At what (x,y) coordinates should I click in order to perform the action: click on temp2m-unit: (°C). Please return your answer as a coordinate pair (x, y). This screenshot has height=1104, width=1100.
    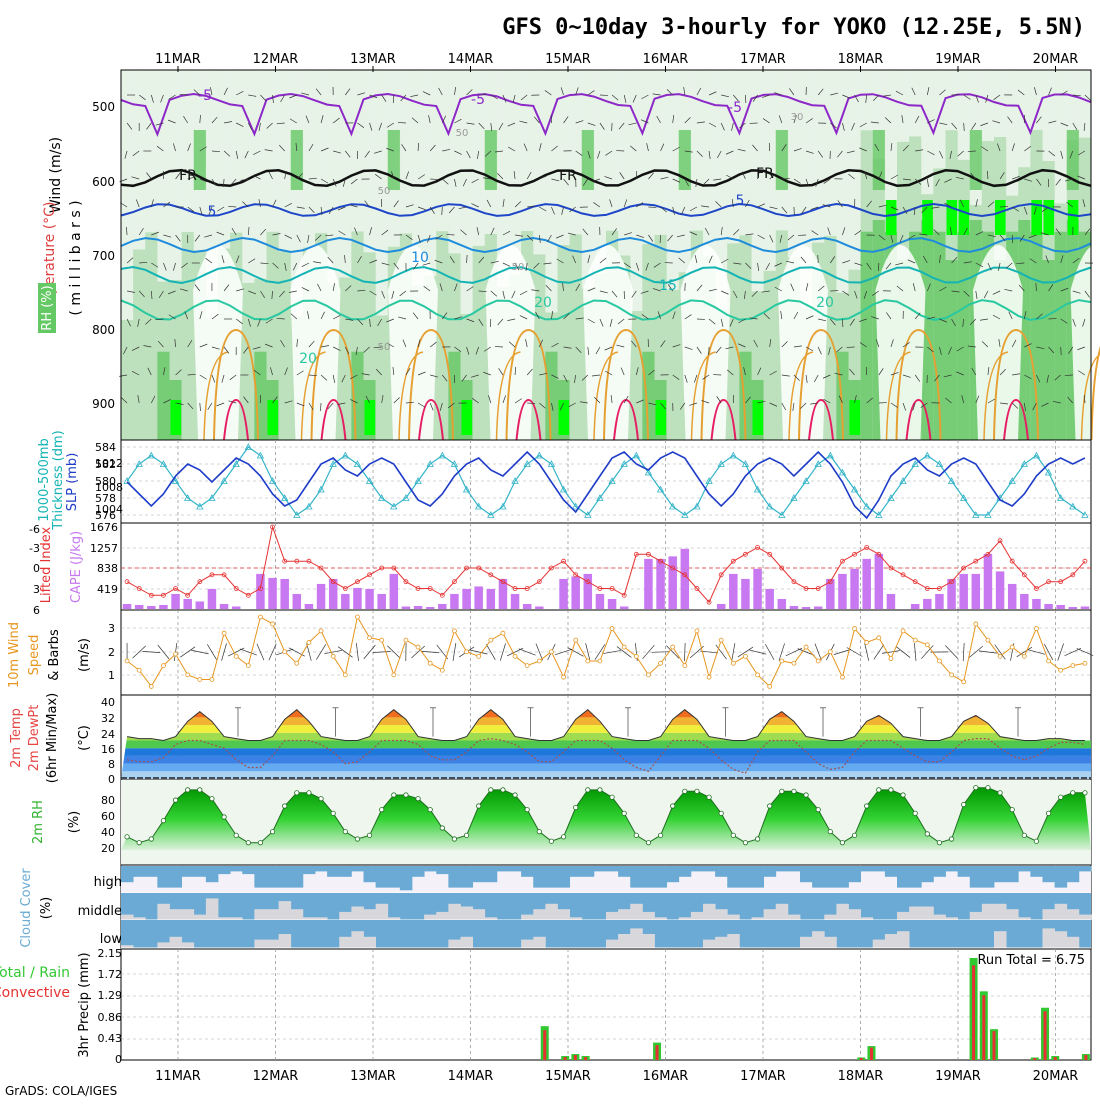
    Looking at the image, I should click on (84, 738).